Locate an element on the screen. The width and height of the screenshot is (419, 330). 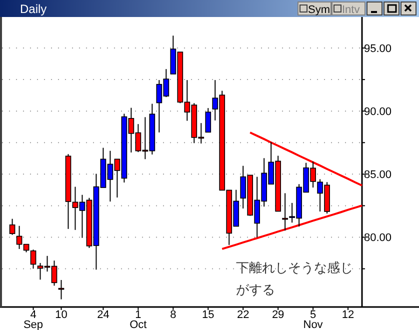
chart-title: Daily is located at coordinates (33, 9).